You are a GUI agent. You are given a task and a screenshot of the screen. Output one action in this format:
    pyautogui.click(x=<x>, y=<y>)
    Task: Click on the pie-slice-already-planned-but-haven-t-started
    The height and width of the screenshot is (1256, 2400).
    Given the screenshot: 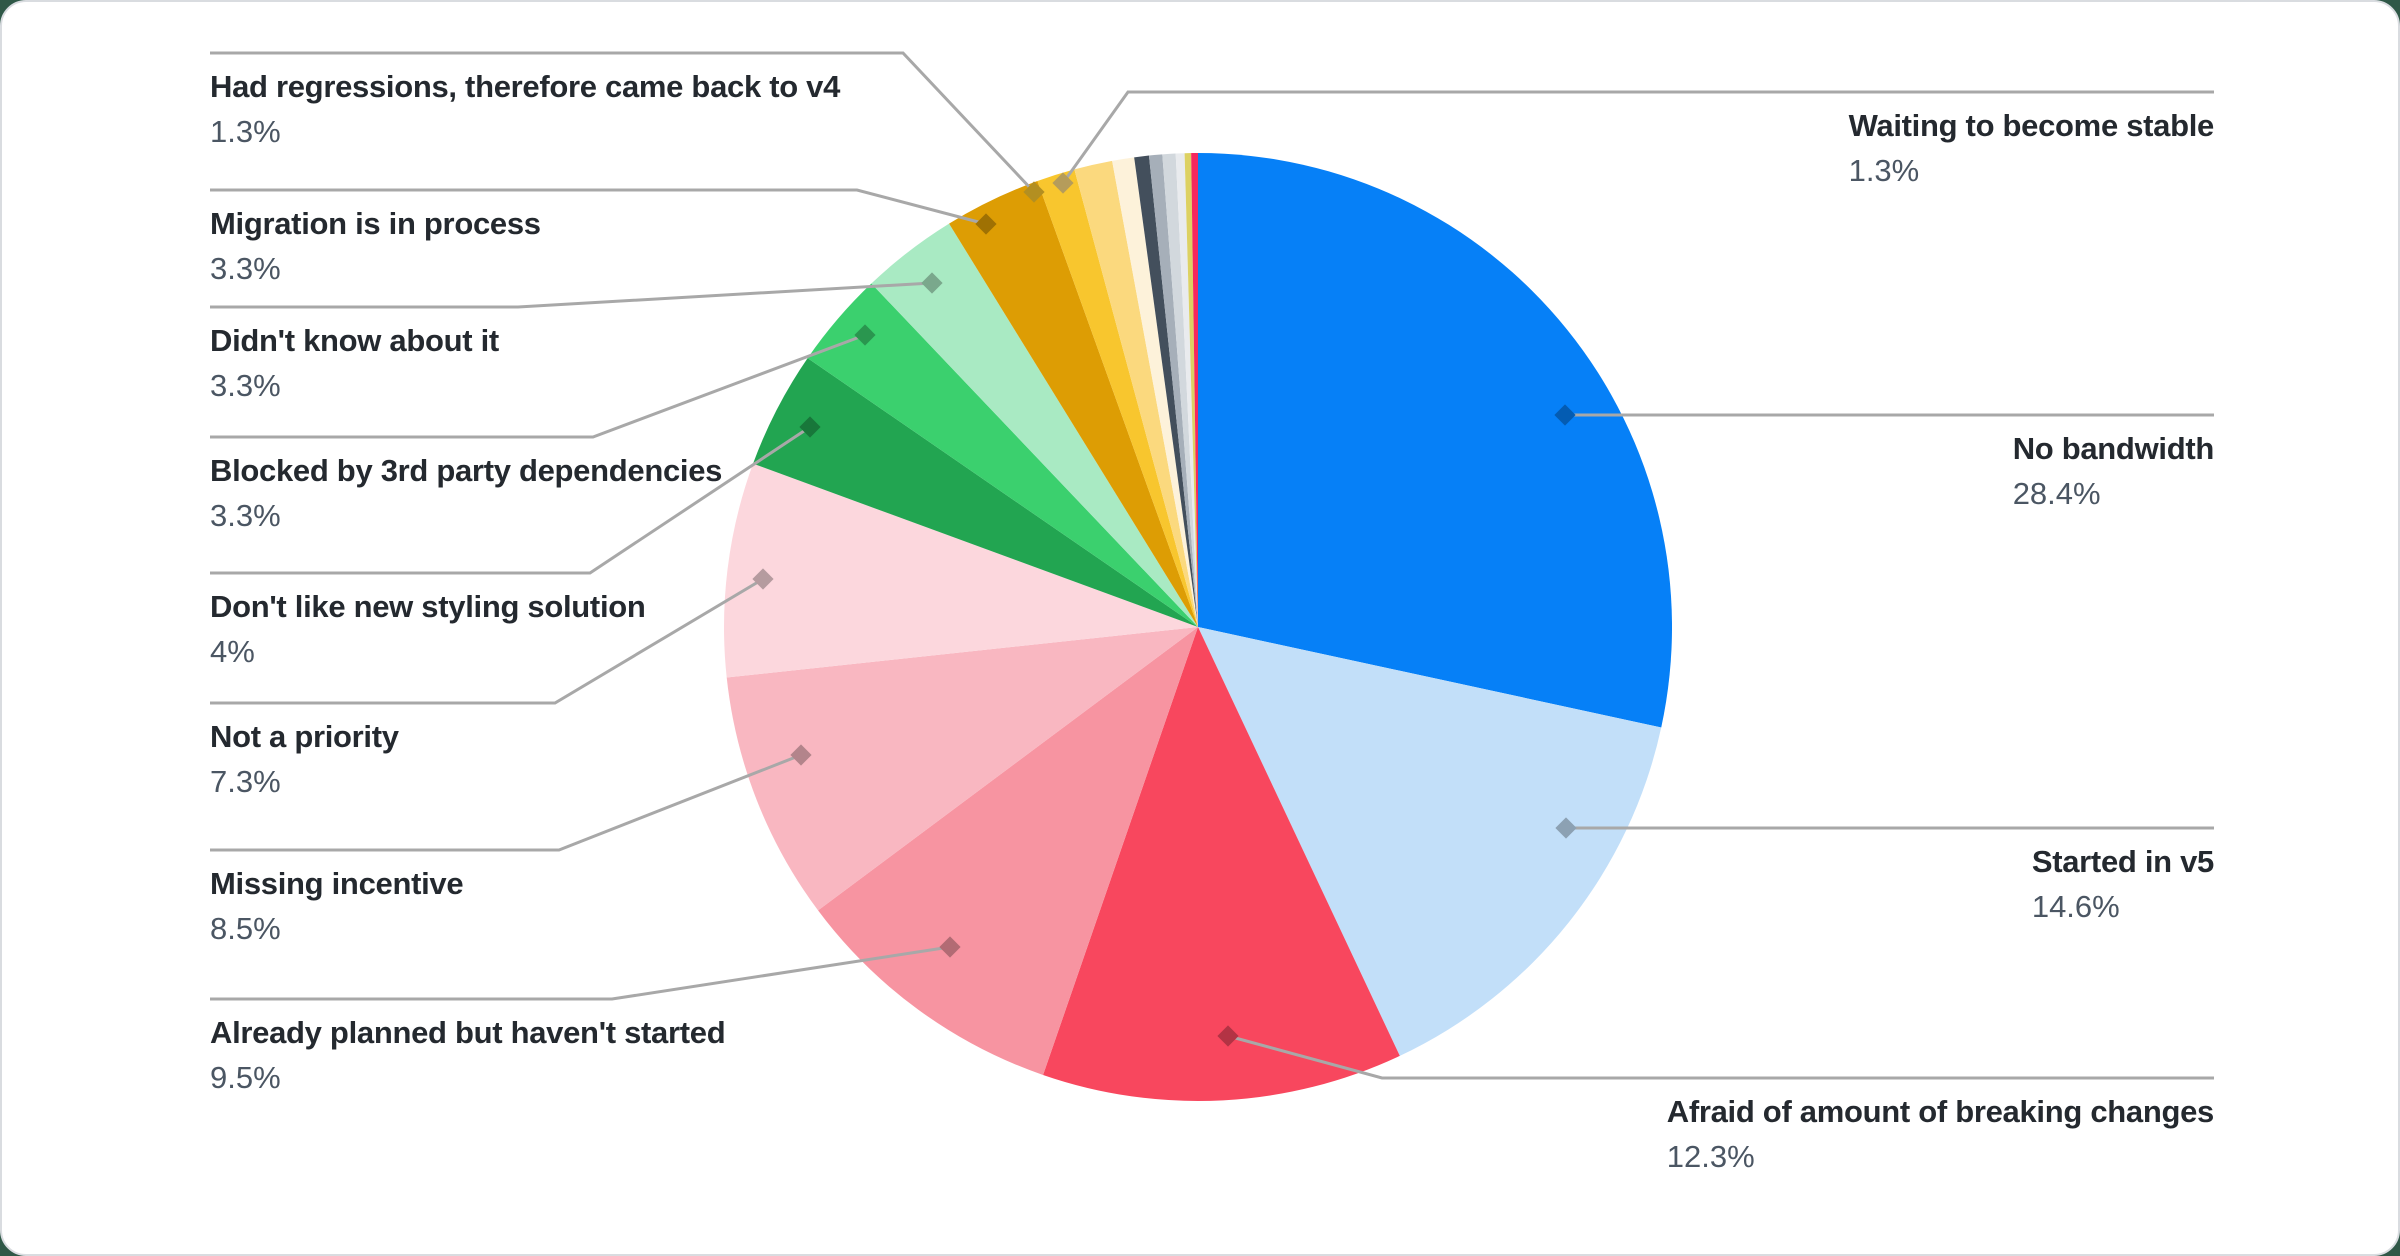 What is the action you would take?
    pyautogui.click(x=1008, y=851)
    